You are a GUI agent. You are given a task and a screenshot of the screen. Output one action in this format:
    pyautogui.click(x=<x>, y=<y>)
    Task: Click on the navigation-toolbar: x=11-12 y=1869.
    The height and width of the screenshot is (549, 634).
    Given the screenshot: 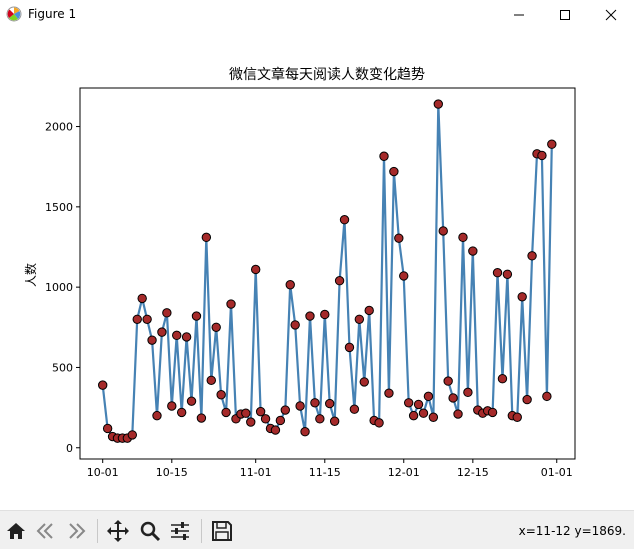 What is the action you would take?
    pyautogui.click(x=317, y=529)
    